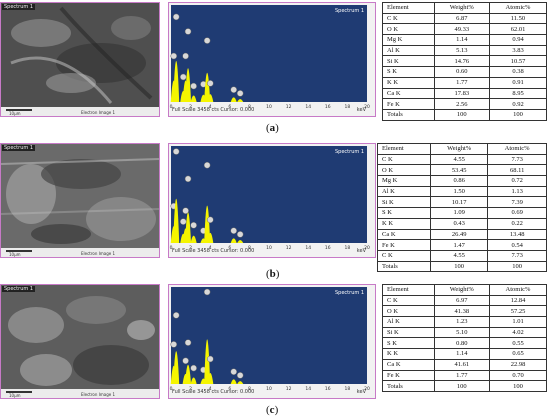  Describe the element at coordinates (464, 354) in the screenshot. I see `table-row: K K 1.14 0.65` at that location.